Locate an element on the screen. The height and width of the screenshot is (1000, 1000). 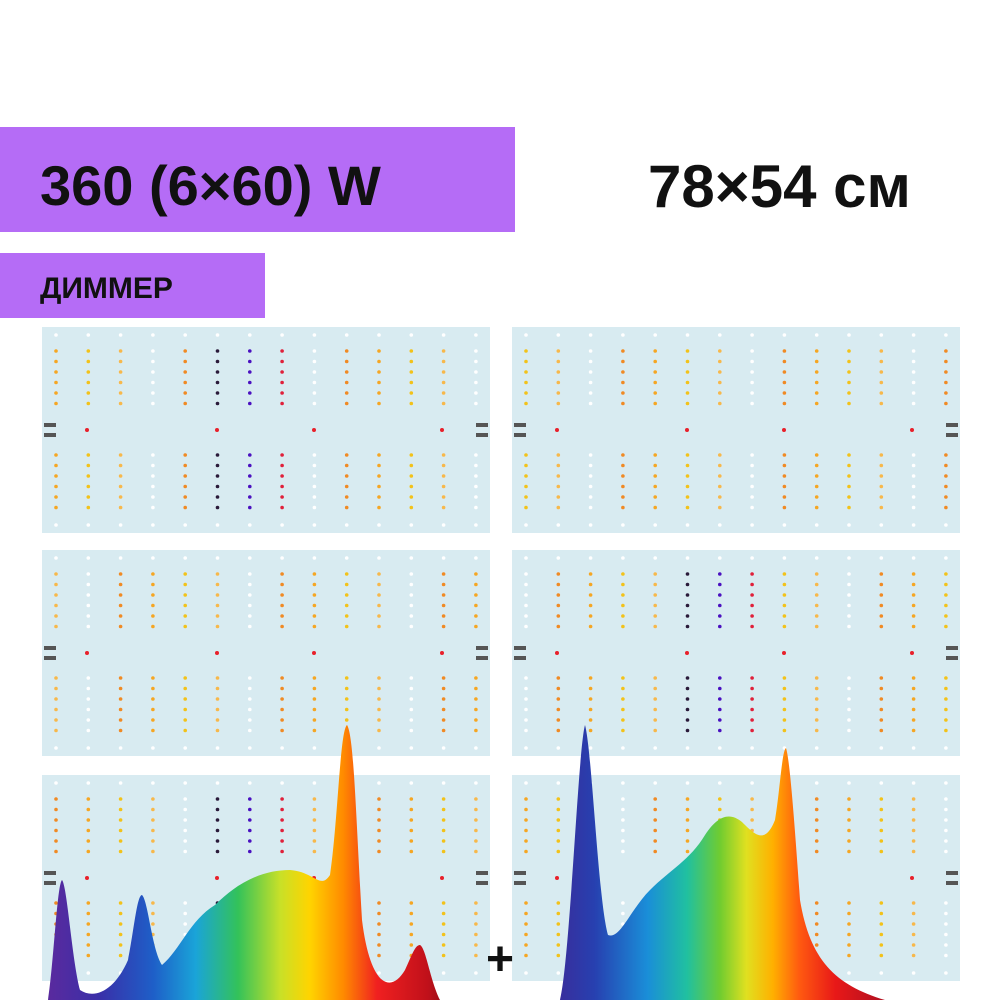
badge-band is located at coordinates (132, 285).